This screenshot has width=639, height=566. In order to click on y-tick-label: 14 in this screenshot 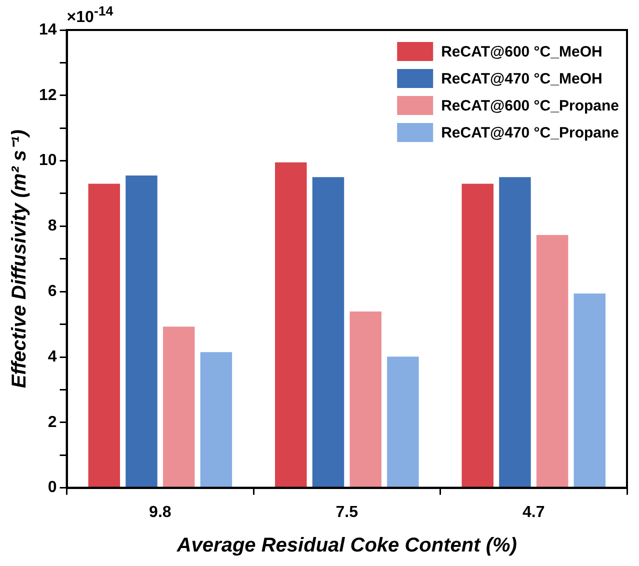, I will do `click(48, 29)`.